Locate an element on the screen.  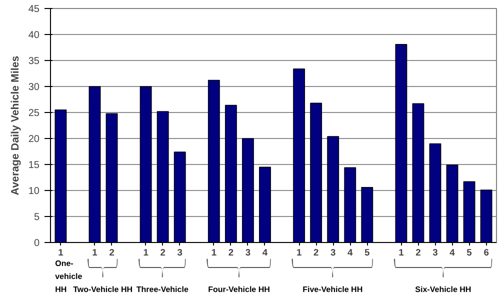
y-tick-label: 45 is located at coordinates (34, 9).